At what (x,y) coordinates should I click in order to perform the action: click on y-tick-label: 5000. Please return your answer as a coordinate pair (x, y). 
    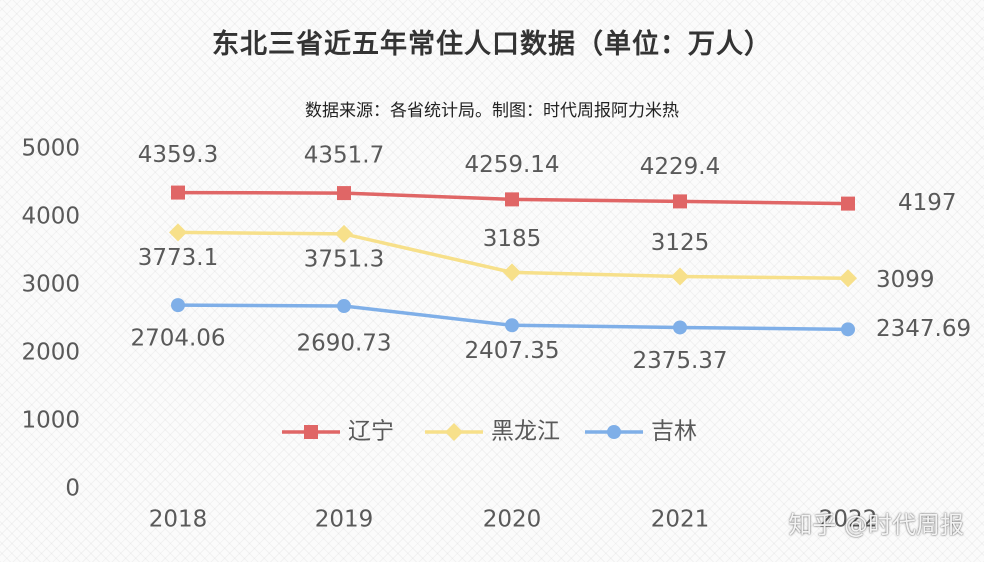
    Looking at the image, I should click on (50, 149).